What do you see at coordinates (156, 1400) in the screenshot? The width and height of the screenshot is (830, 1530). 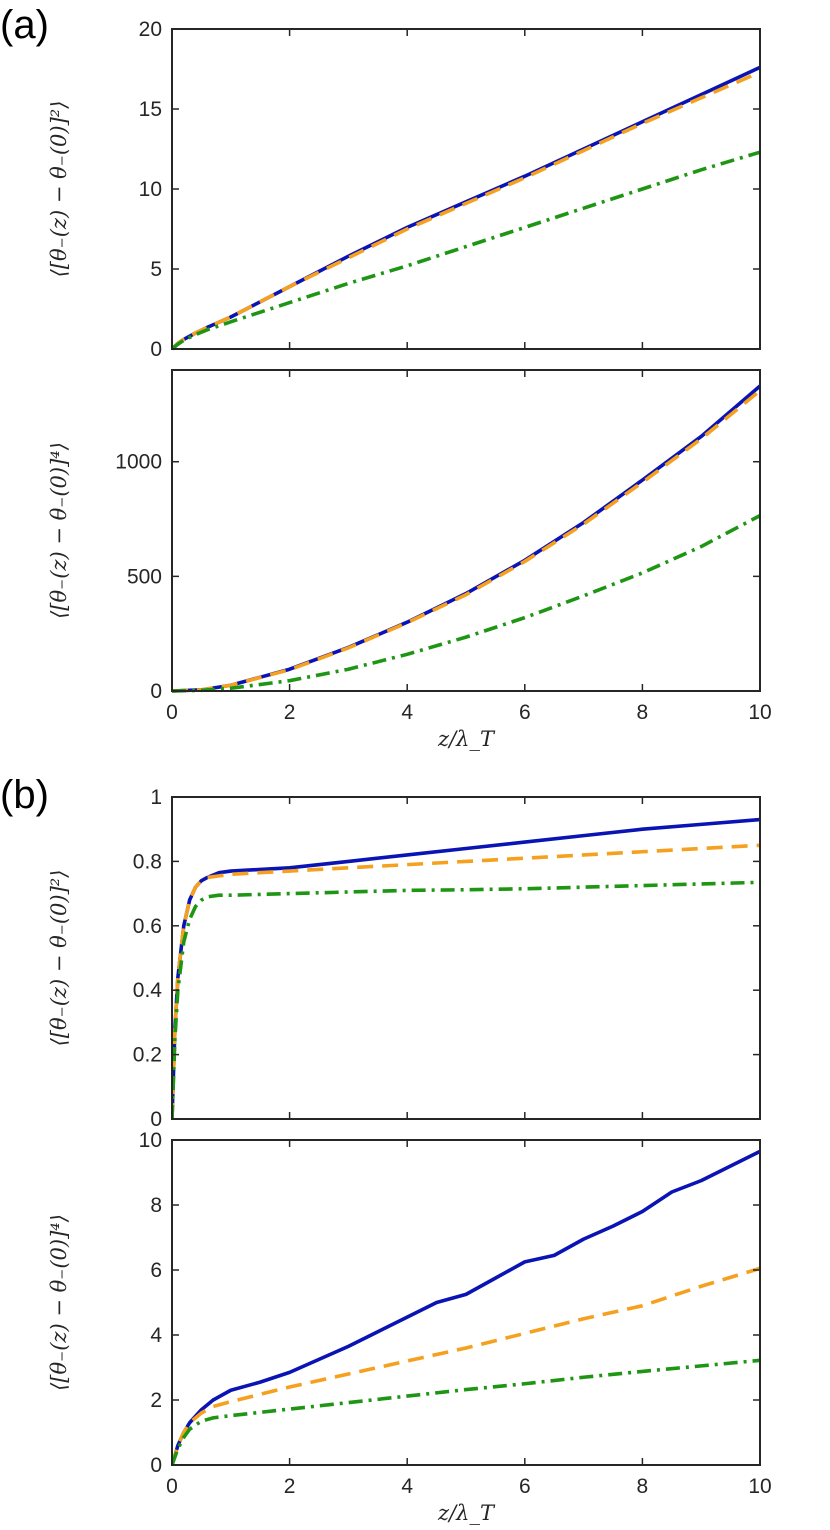 I see `y-tick-label: 2` at bounding box center [156, 1400].